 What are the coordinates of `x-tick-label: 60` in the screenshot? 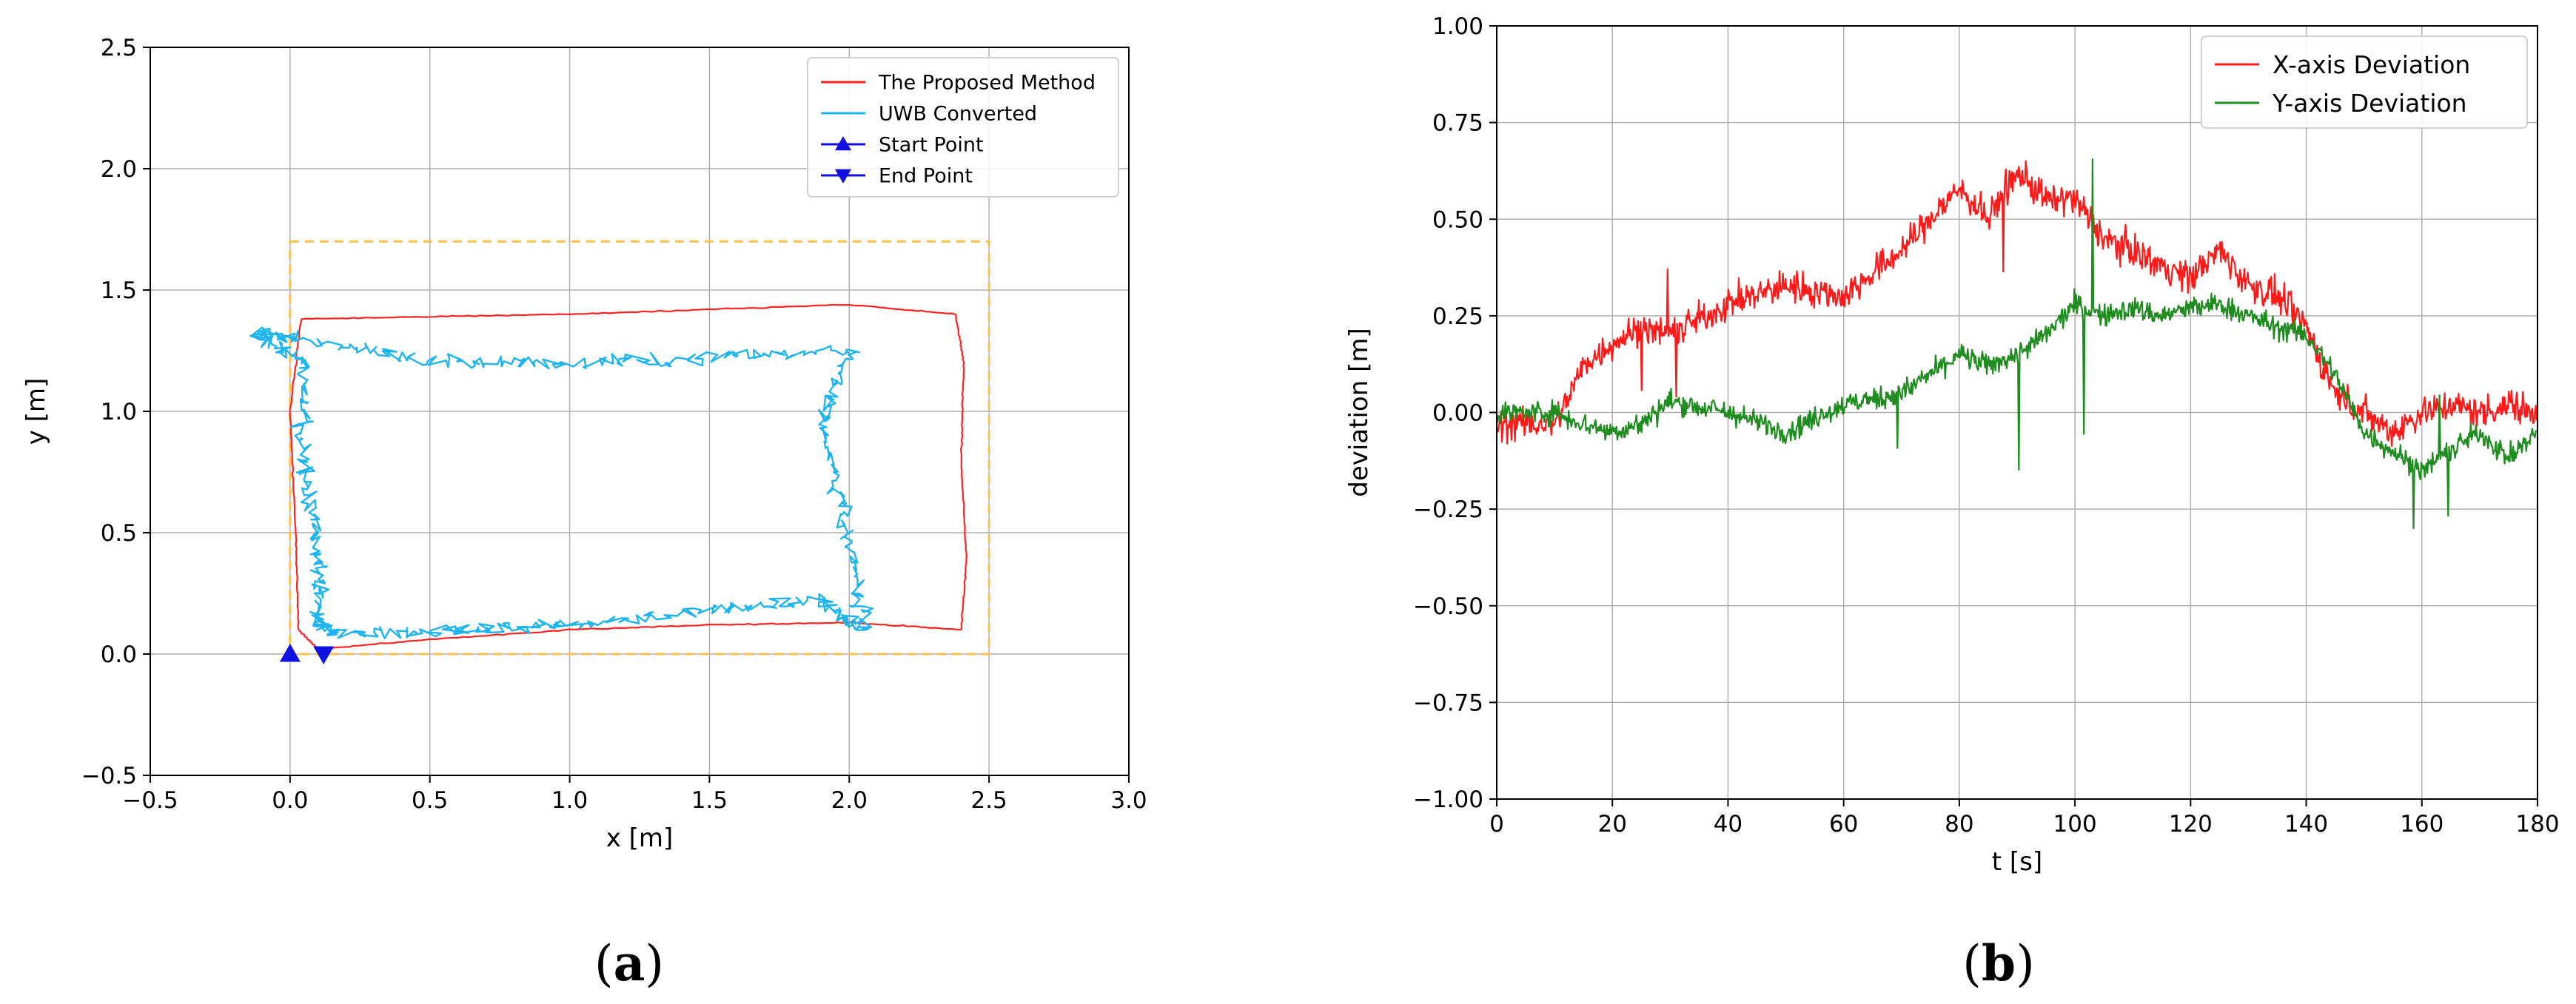 It's located at (1843, 824).